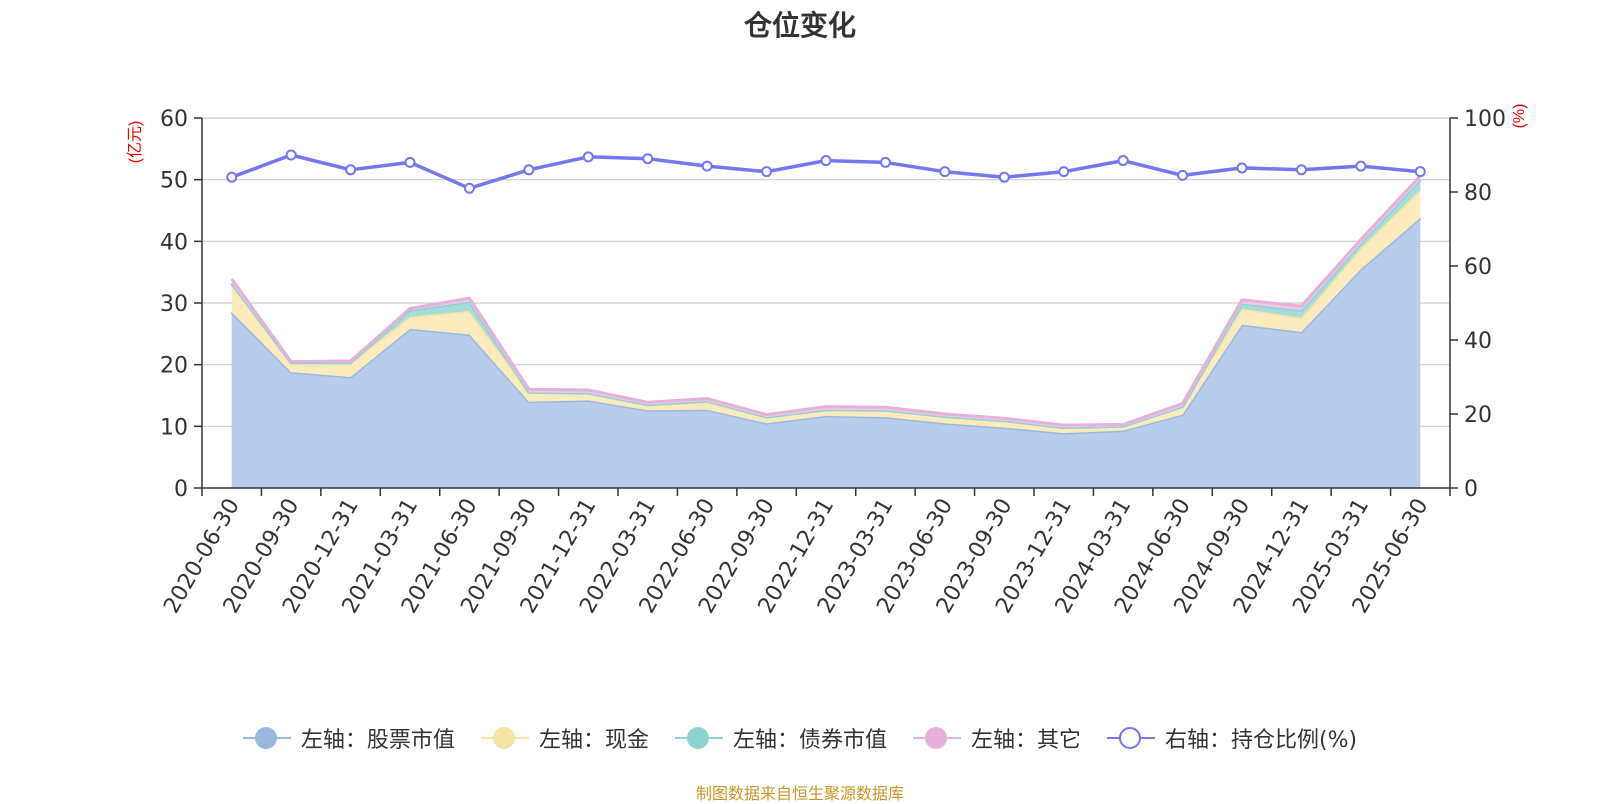 The width and height of the screenshot is (1600, 804). What do you see at coordinates (1485, 119) in the screenshot?
I see `right-axis-tick-label: 100` at bounding box center [1485, 119].